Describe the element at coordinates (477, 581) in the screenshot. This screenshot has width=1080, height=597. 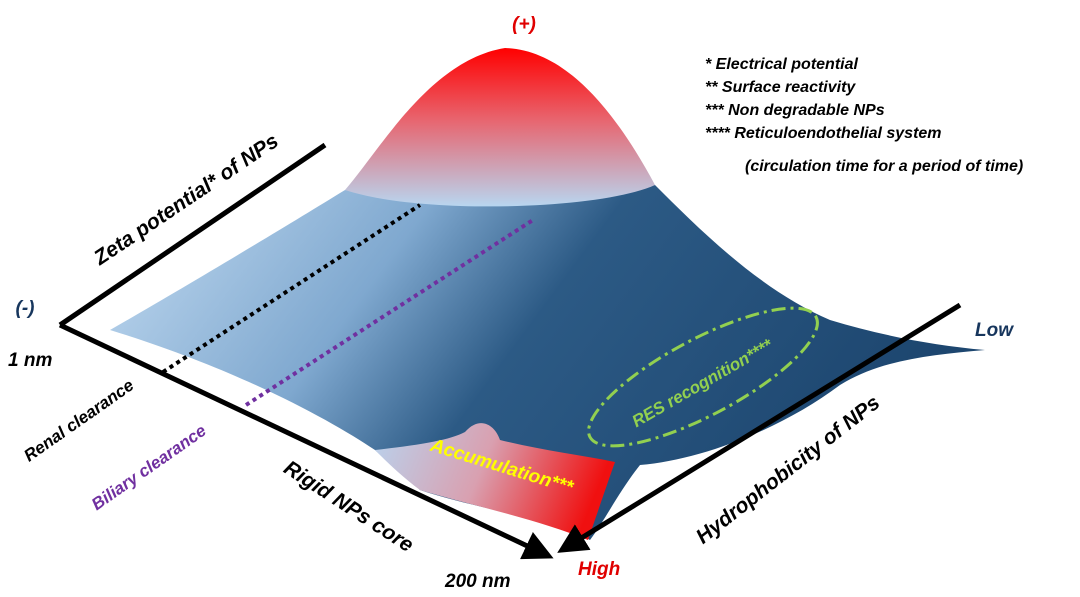
I see `size-max: 200 nm` at that location.